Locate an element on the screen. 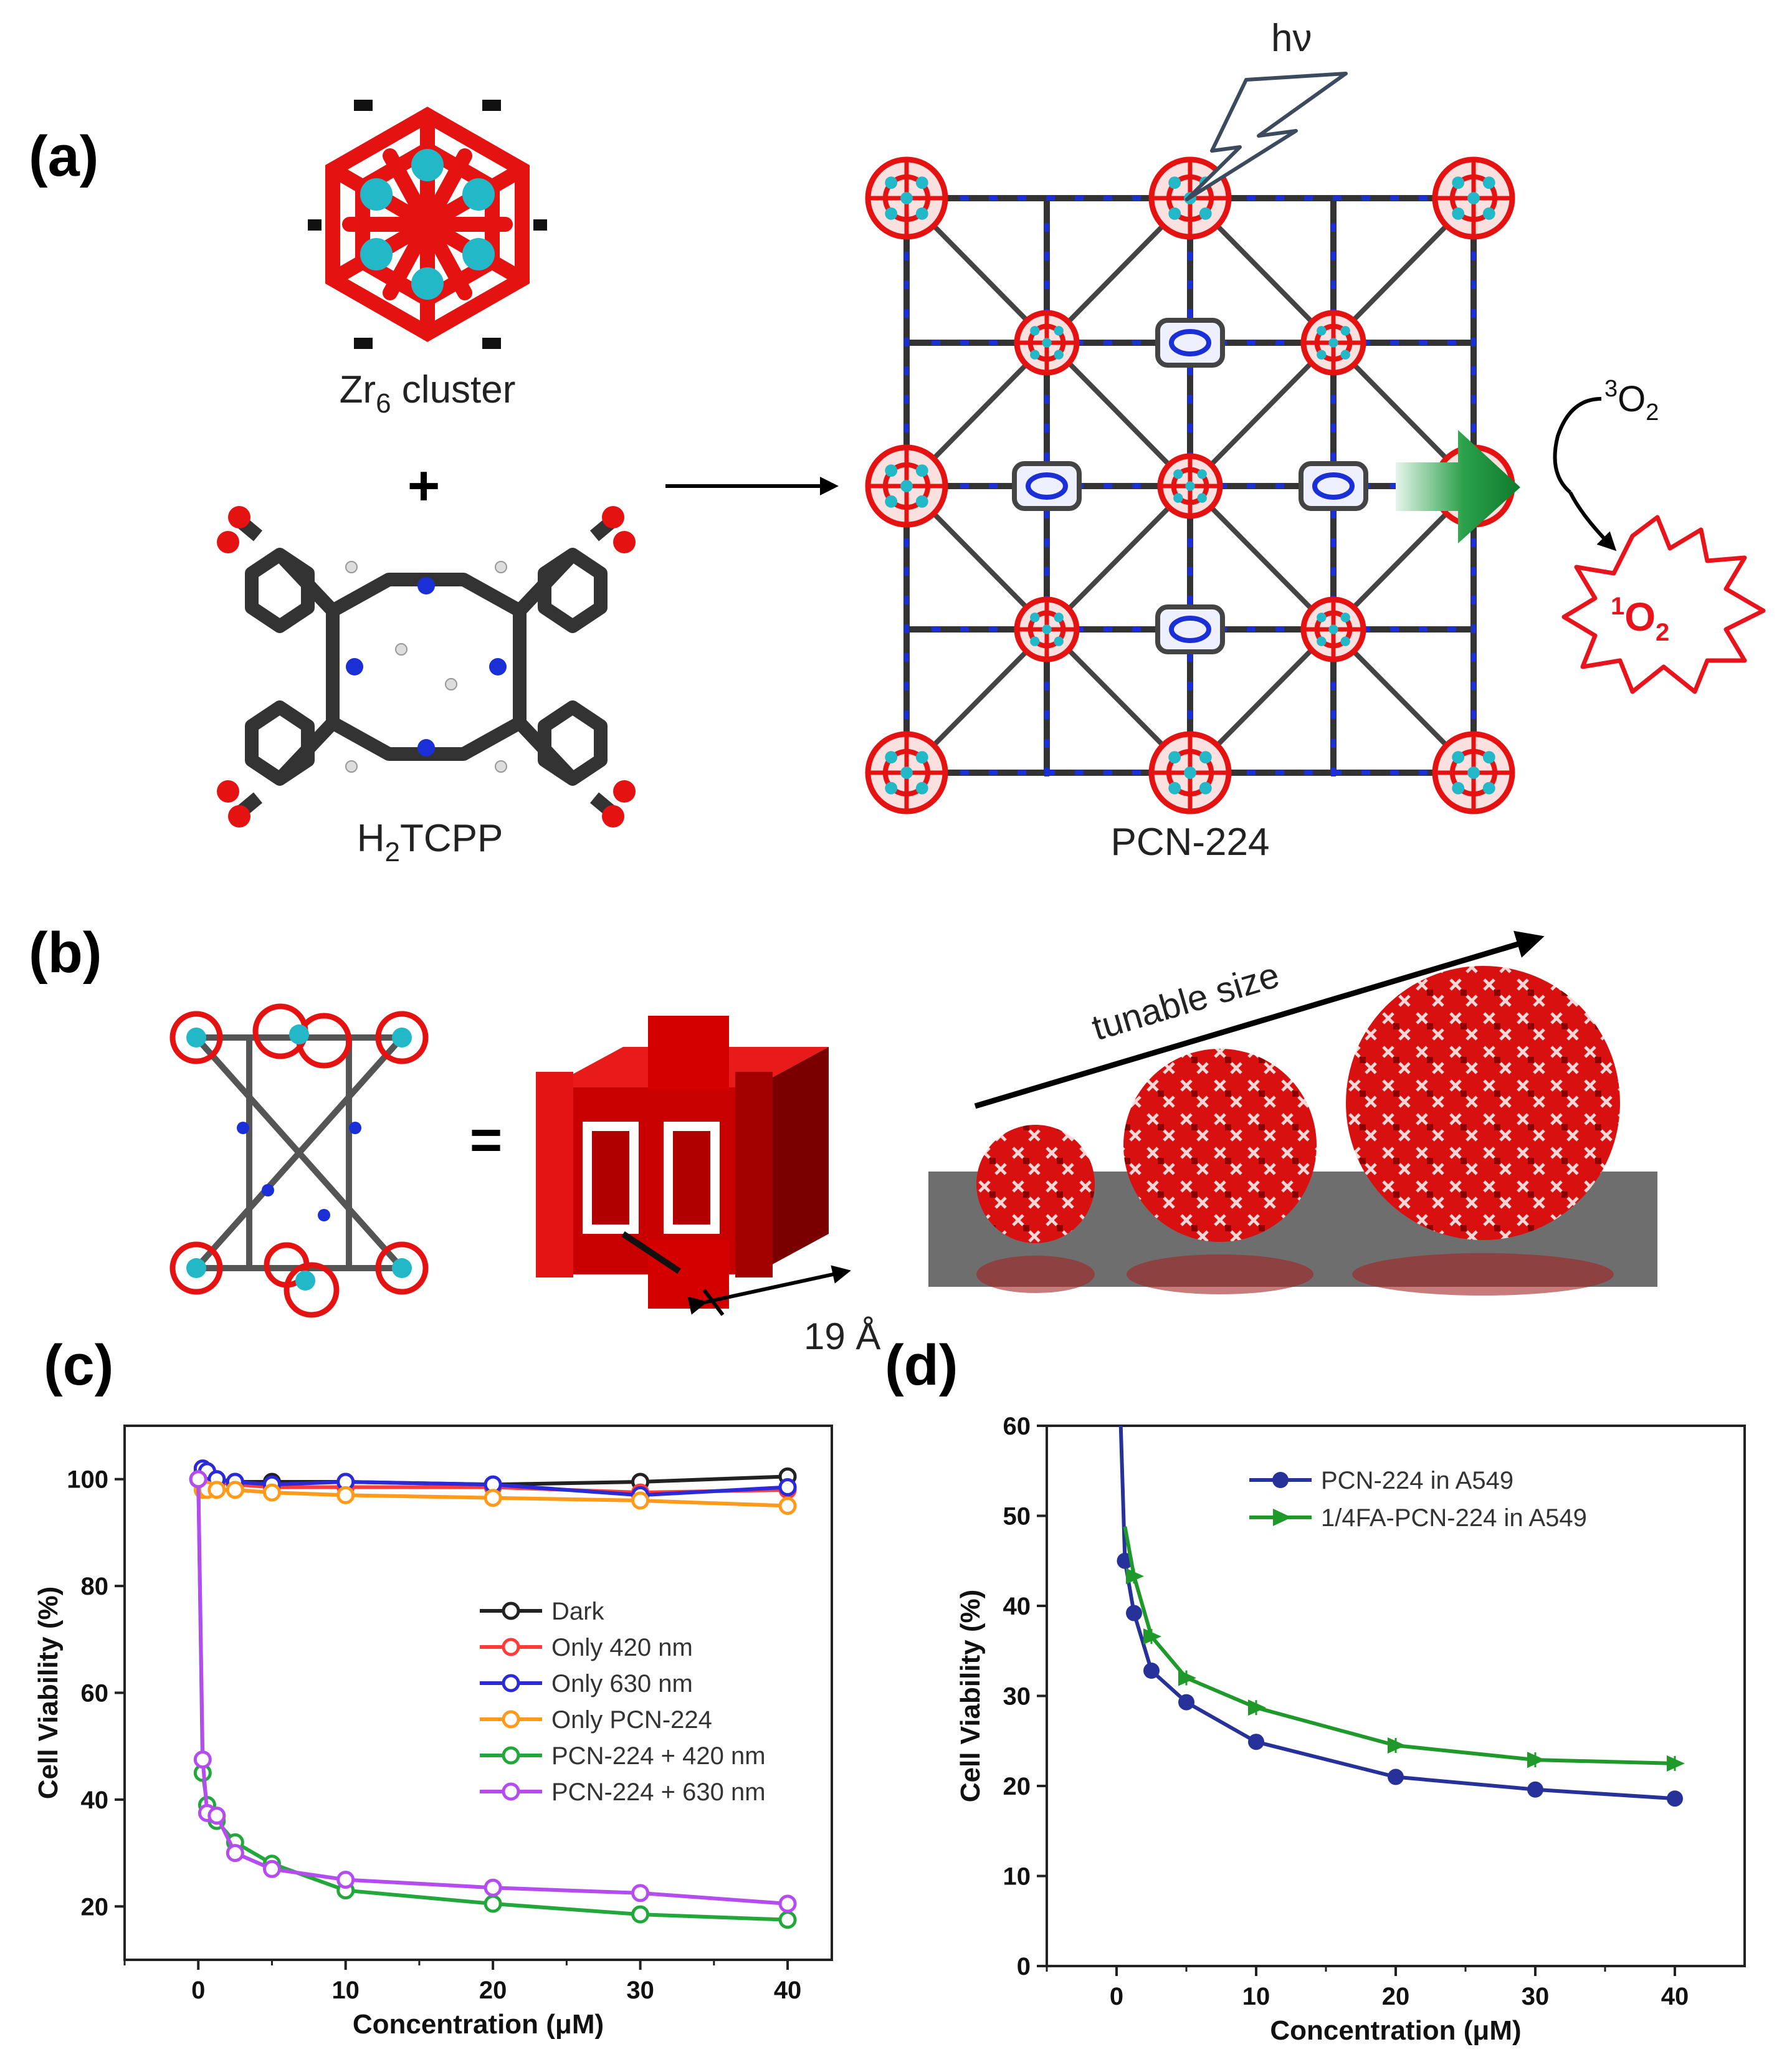 The height and width of the screenshot is (2067, 1792). legend-entry: Only PCN-224 is located at coordinates (631, 1720).